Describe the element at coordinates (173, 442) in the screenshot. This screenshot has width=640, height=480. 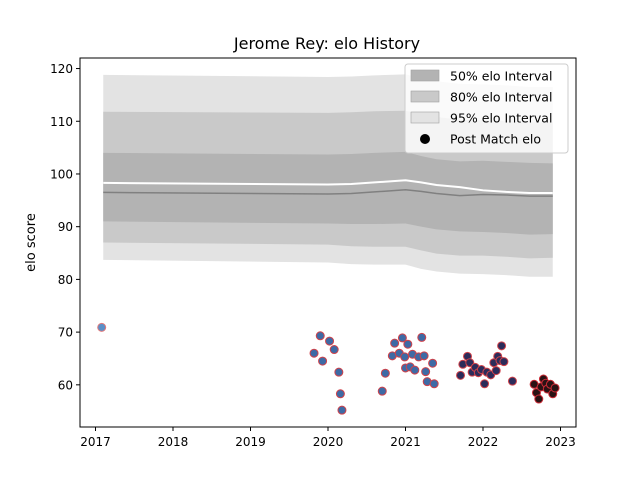
I see `x-tick-label: 2018` at that location.